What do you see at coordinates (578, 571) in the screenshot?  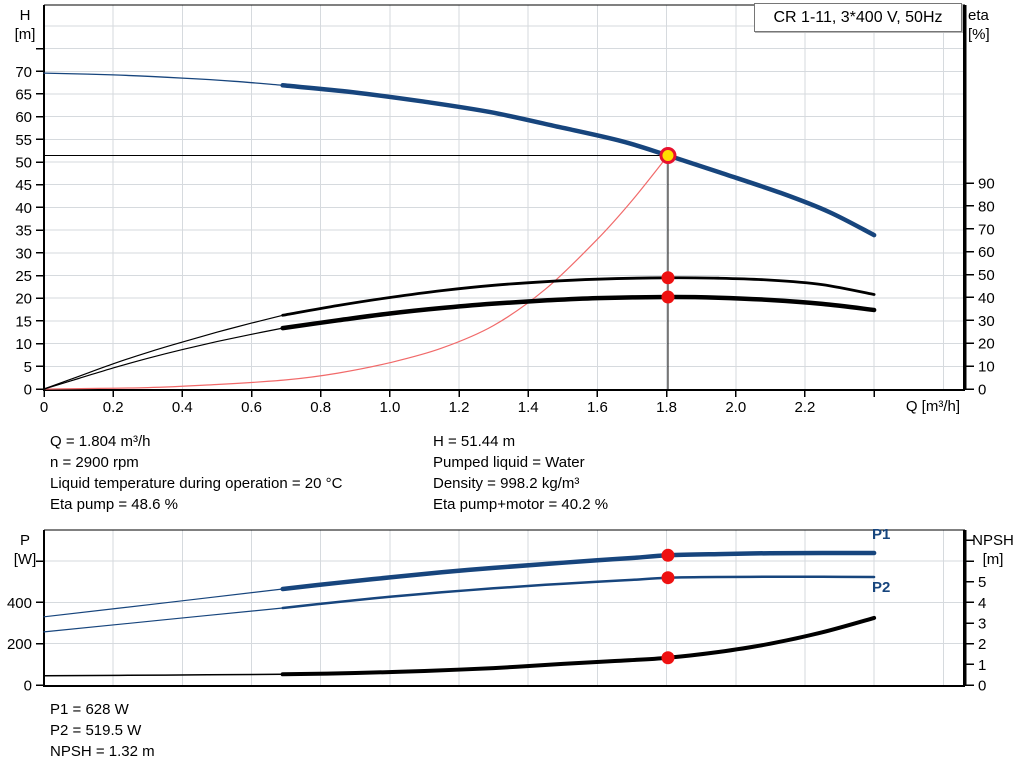 I see `p1-curve` at bounding box center [578, 571].